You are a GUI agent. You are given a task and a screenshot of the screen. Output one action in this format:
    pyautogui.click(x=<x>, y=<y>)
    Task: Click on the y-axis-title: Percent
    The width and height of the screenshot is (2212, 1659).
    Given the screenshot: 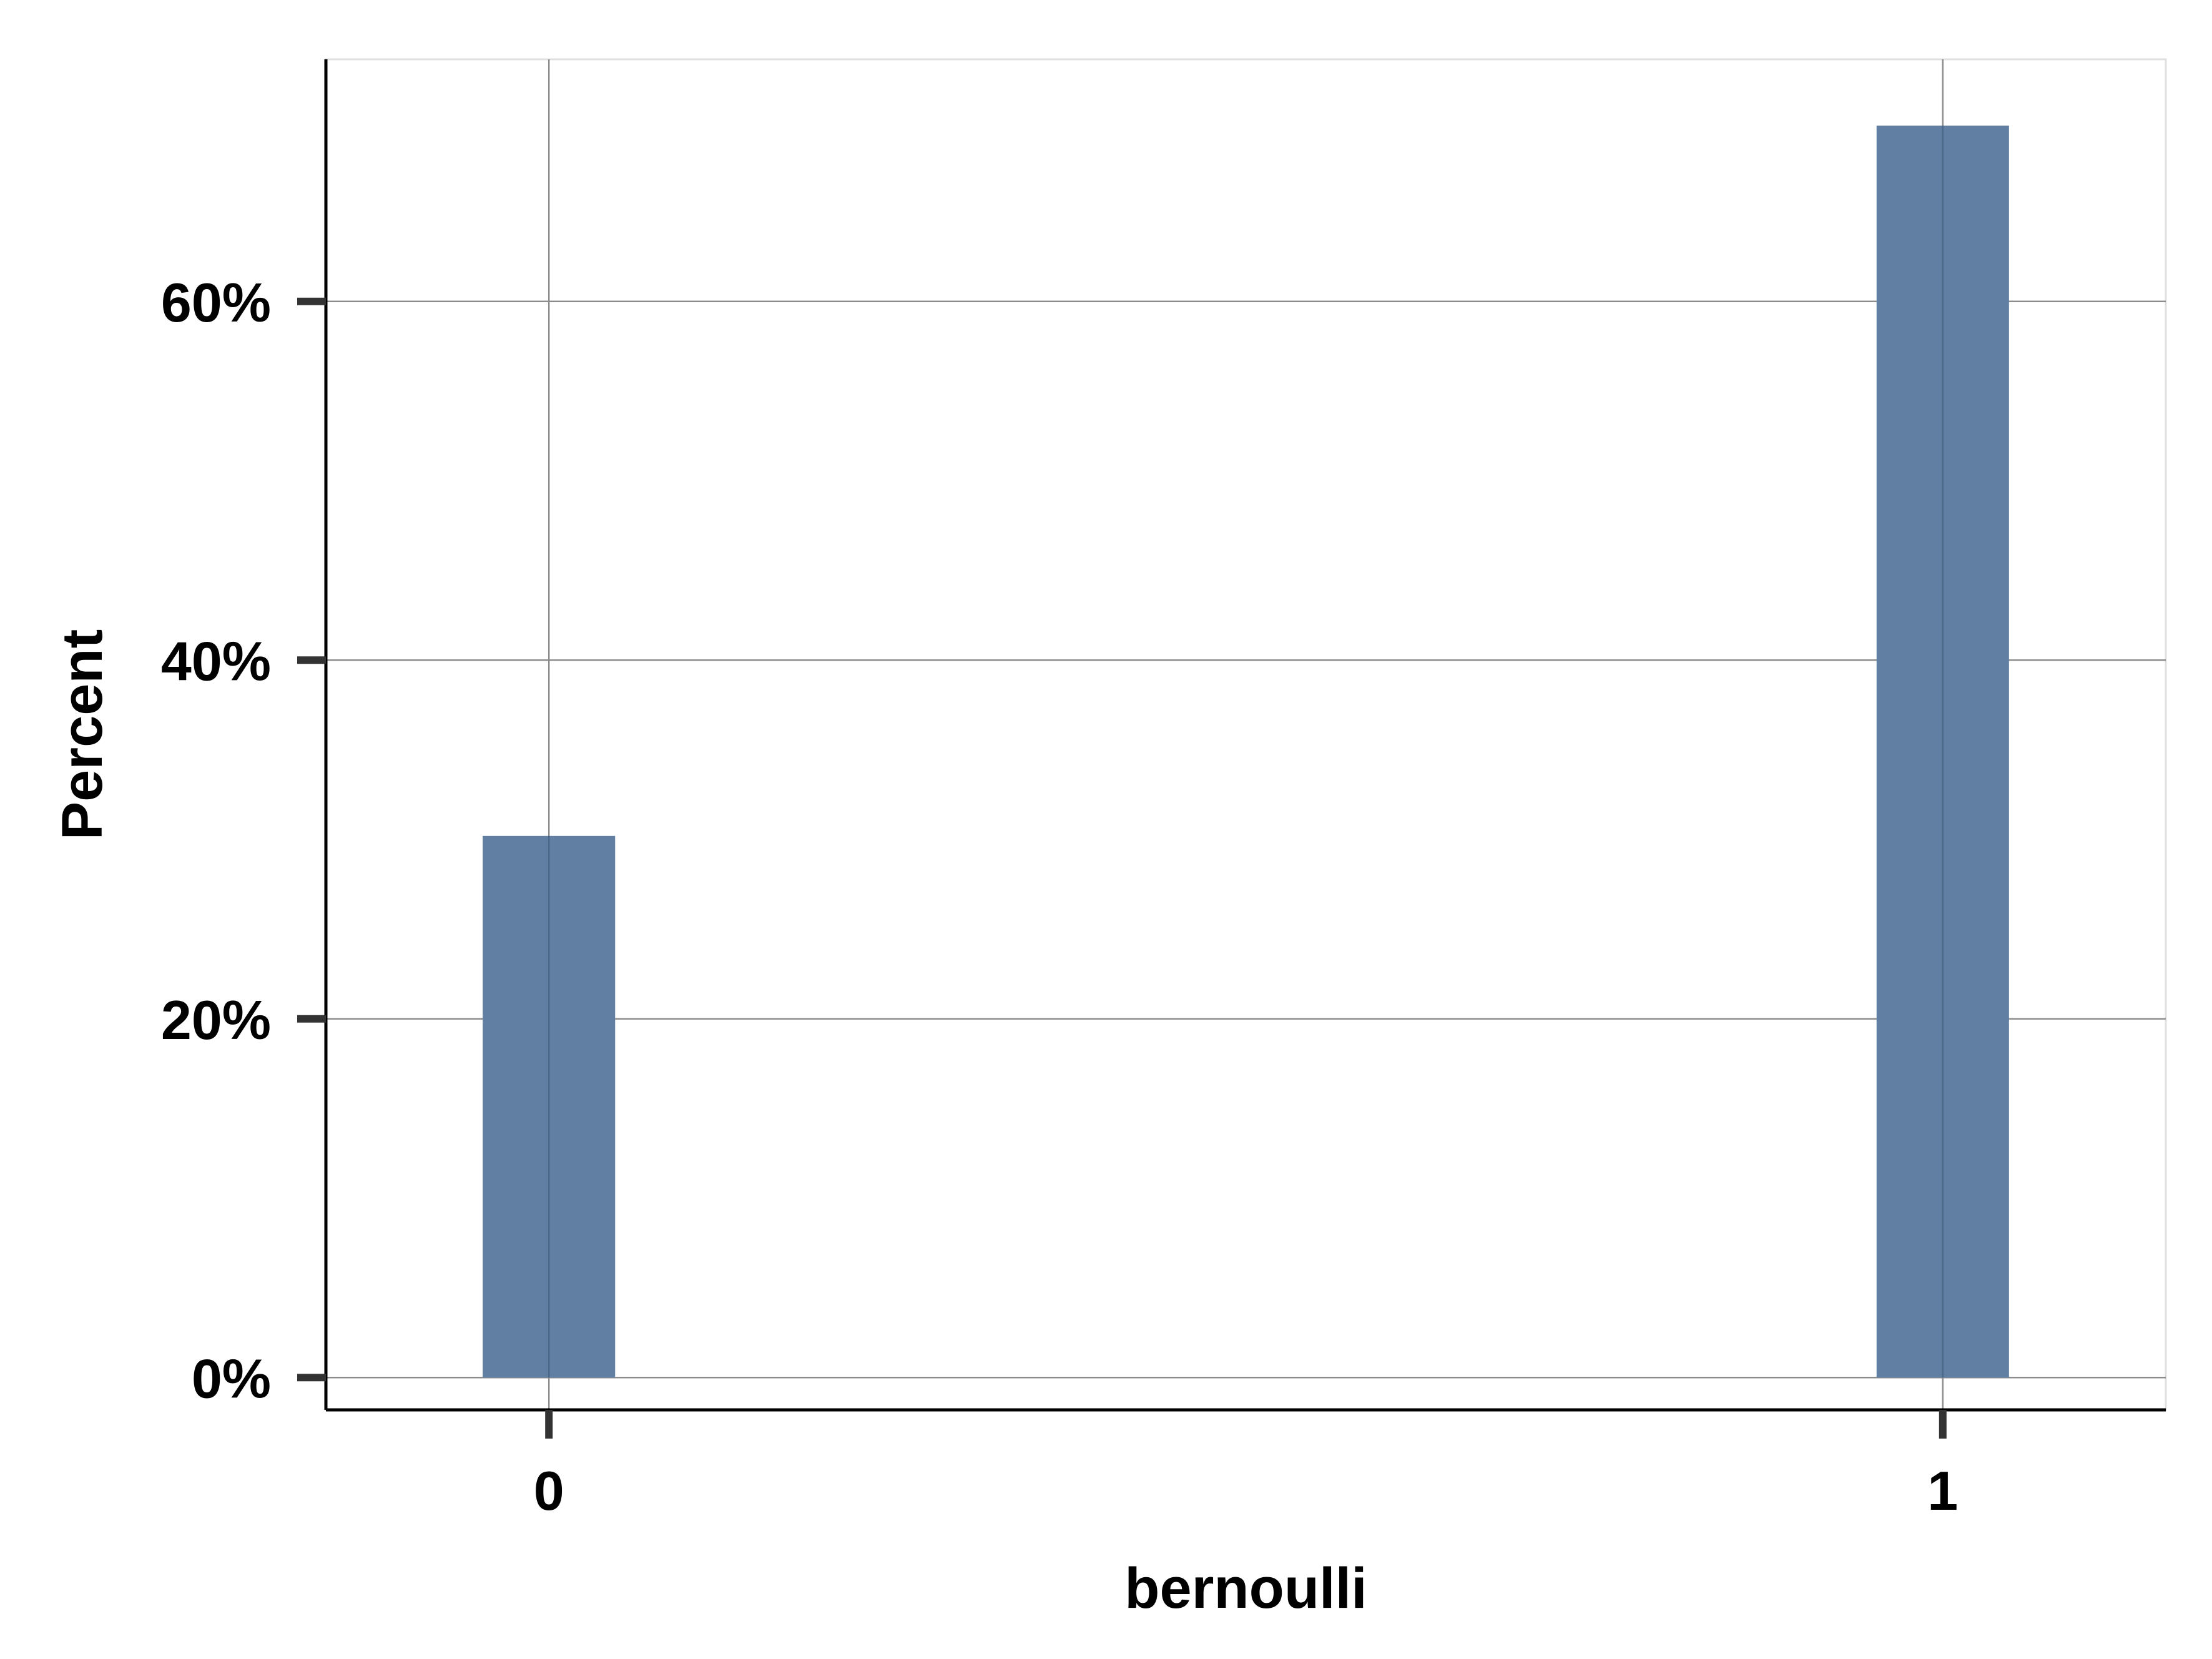 What is the action you would take?
    pyautogui.click(x=82, y=734)
    